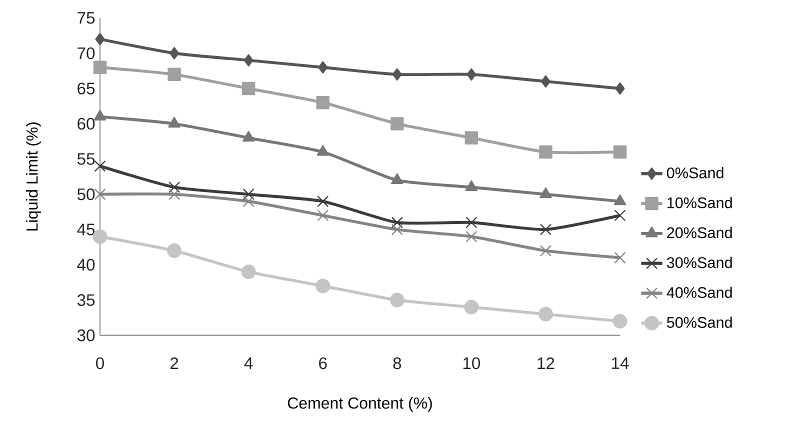 The height and width of the screenshot is (427, 803). What do you see at coordinates (86, 264) in the screenshot?
I see `y-tick-label: 40` at bounding box center [86, 264].